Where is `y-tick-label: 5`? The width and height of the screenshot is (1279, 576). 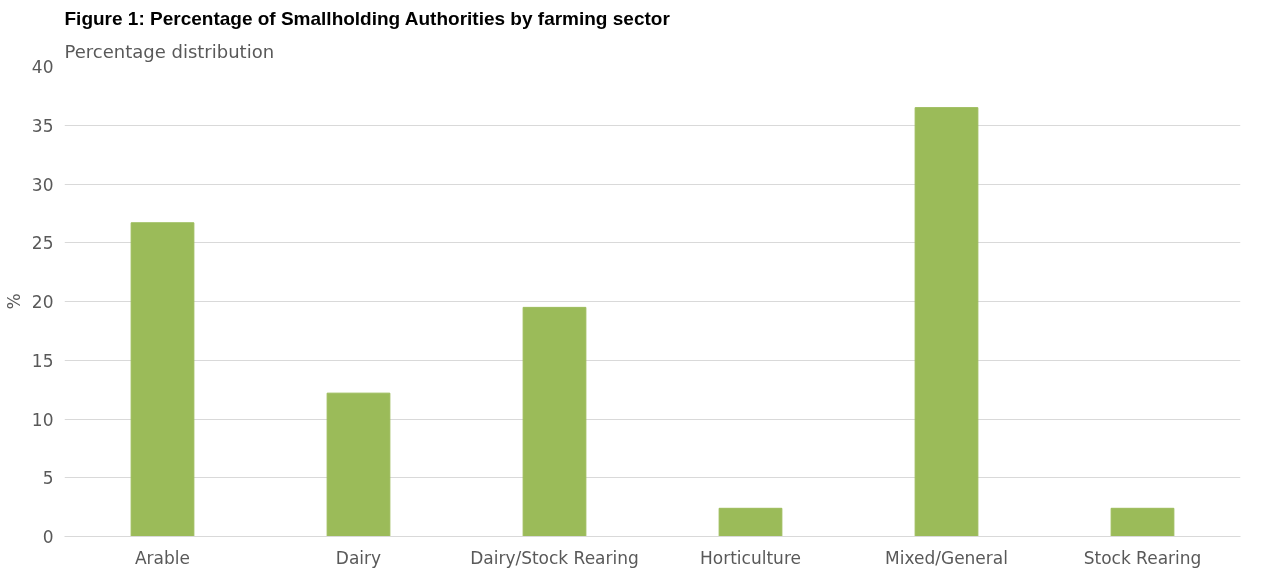 y-tick-label: 5 is located at coordinates (48, 478).